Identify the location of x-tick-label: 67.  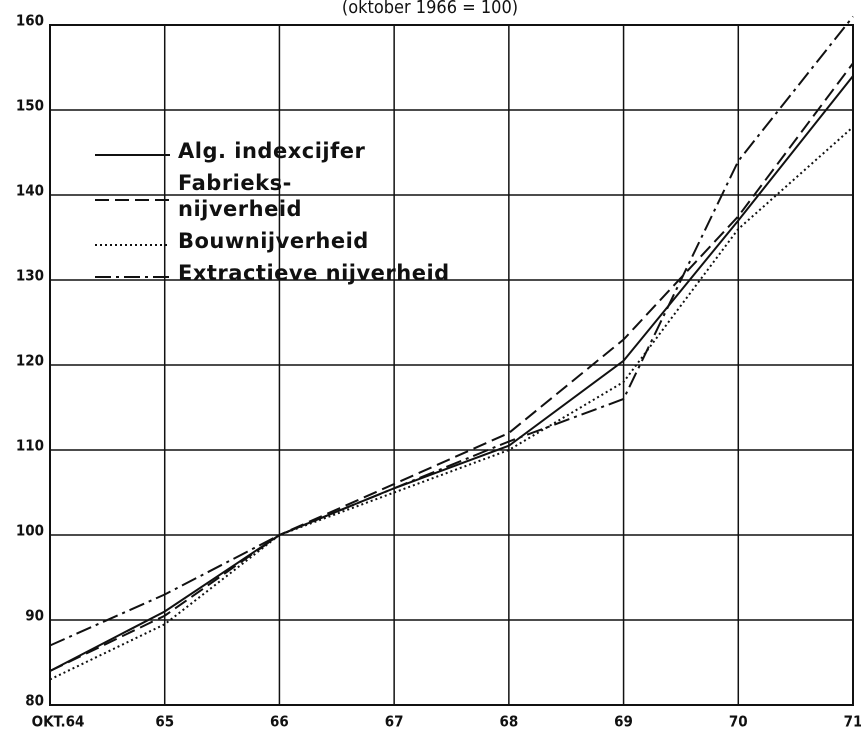
(394, 722).